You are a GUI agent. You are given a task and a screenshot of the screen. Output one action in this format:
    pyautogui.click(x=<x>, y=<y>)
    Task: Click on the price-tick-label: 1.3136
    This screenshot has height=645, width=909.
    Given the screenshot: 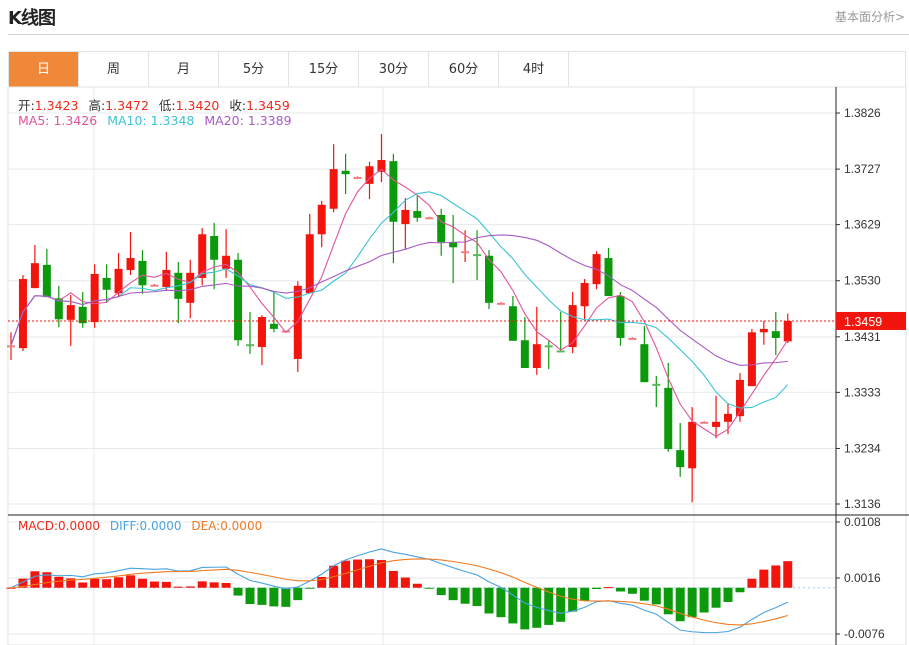 What is the action you would take?
    pyautogui.click(x=862, y=504)
    